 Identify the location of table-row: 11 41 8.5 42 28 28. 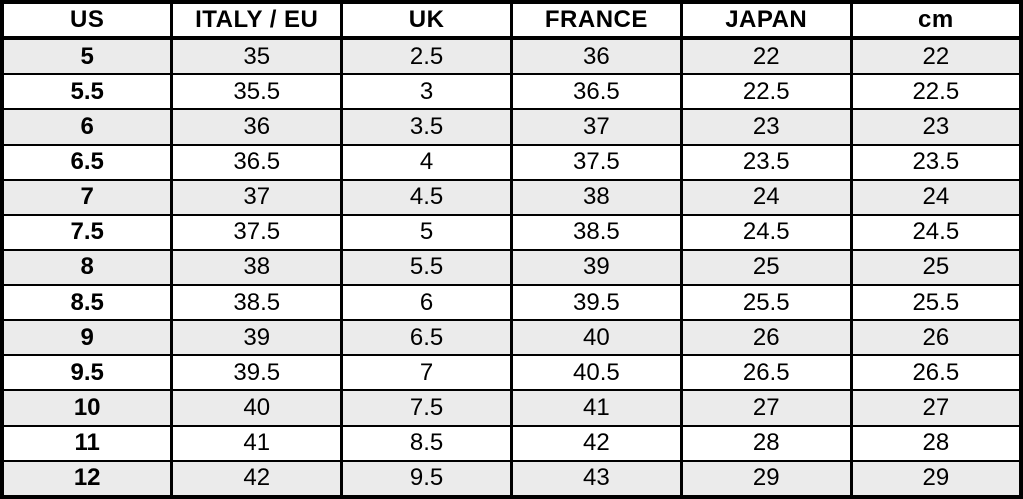
(511, 443).